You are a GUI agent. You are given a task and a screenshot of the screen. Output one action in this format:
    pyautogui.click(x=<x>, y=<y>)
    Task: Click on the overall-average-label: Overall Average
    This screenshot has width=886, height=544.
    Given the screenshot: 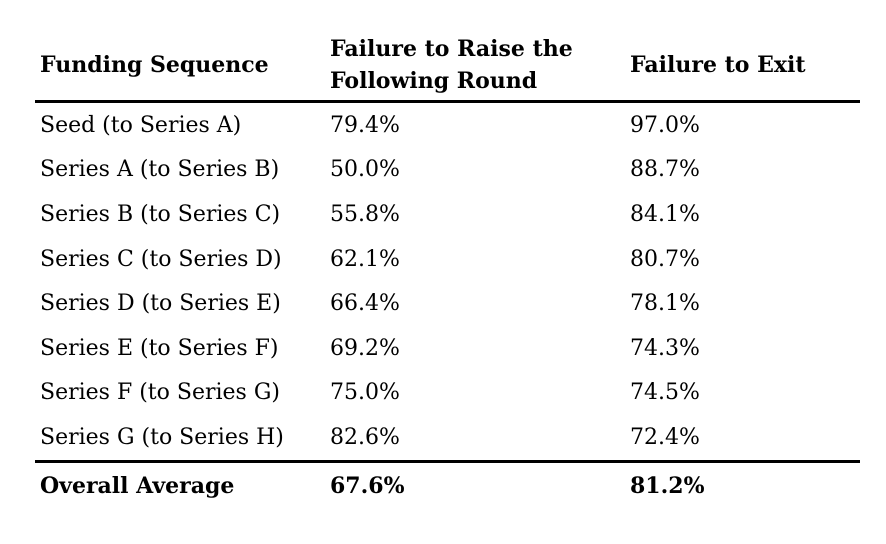 What is the action you would take?
    pyautogui.click(x=137, y=485)
    